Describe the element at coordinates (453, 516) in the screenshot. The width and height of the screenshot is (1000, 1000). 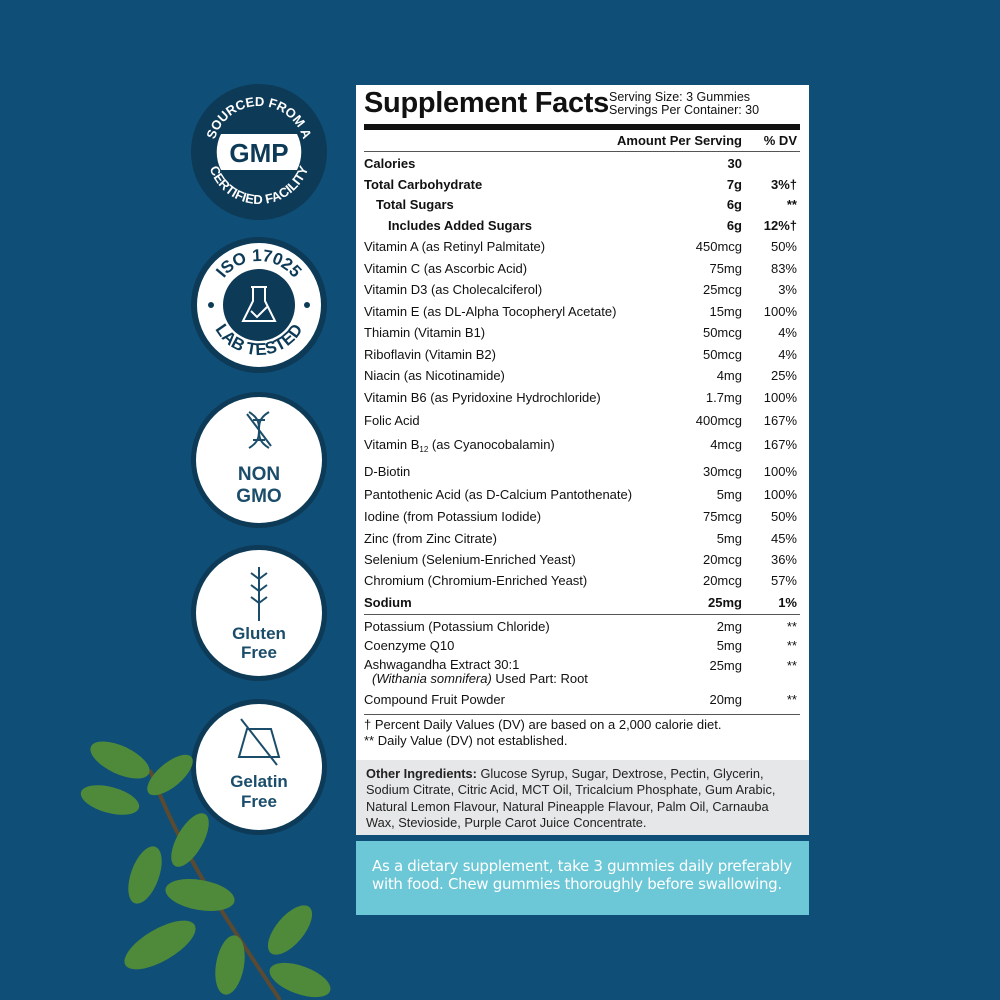
I see `nutrient-name: Iodine (from Potassium Iodide)` at that location.